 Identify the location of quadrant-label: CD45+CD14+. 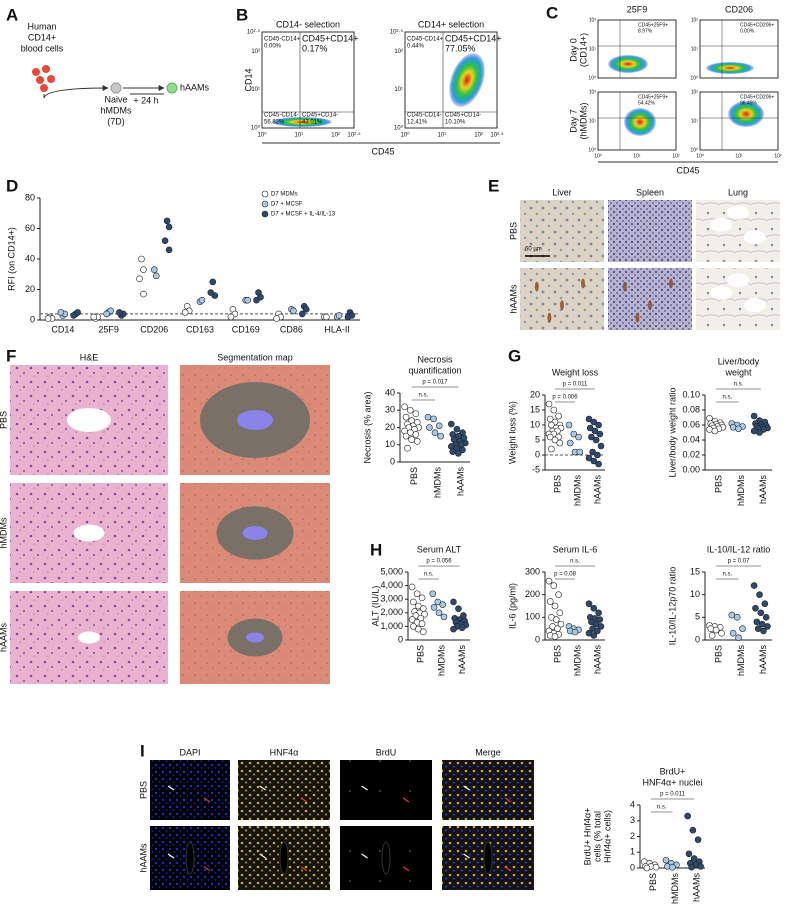
(473, 38).